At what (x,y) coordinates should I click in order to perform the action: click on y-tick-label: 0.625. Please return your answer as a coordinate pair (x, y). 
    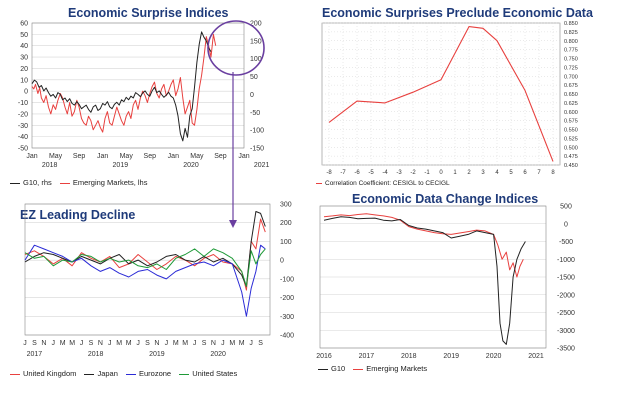
    Looking at the image, I should click on (571, 104).